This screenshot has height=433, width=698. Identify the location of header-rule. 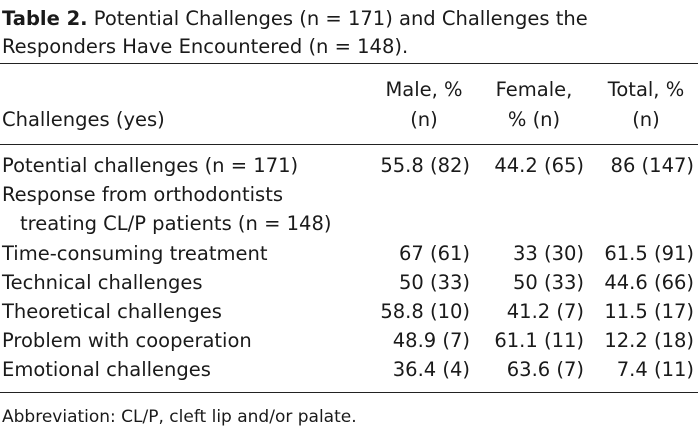
(349, 144).